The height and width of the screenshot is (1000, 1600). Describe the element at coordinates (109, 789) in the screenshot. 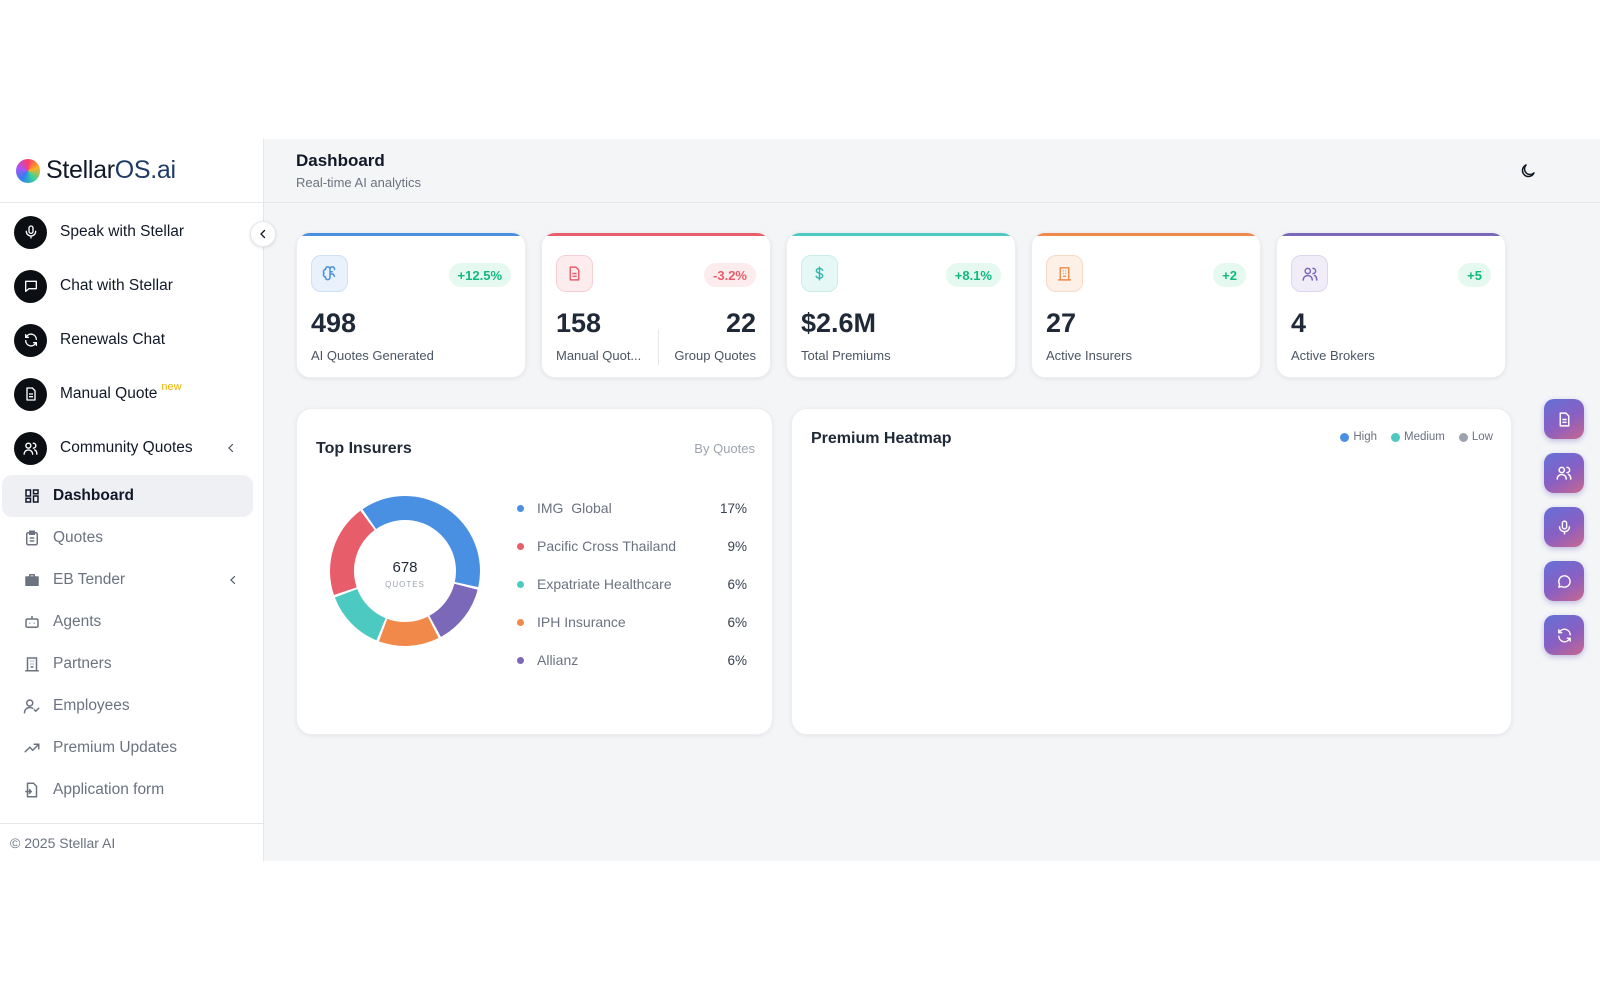

I see `sidebar-item-label: Application form` at that location.